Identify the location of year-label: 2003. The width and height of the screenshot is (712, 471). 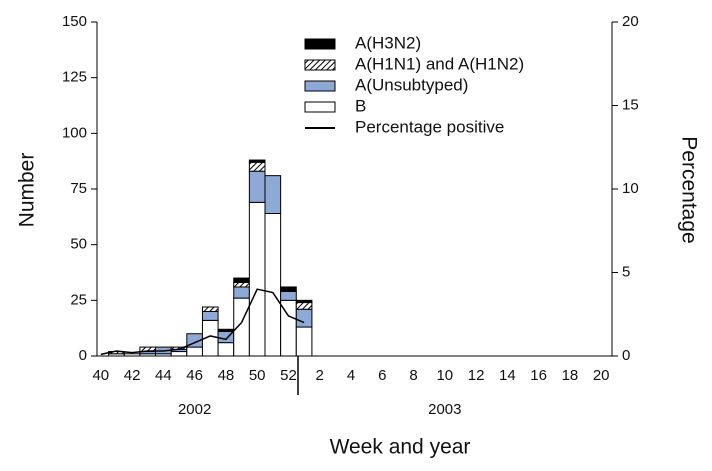
(444, 409).